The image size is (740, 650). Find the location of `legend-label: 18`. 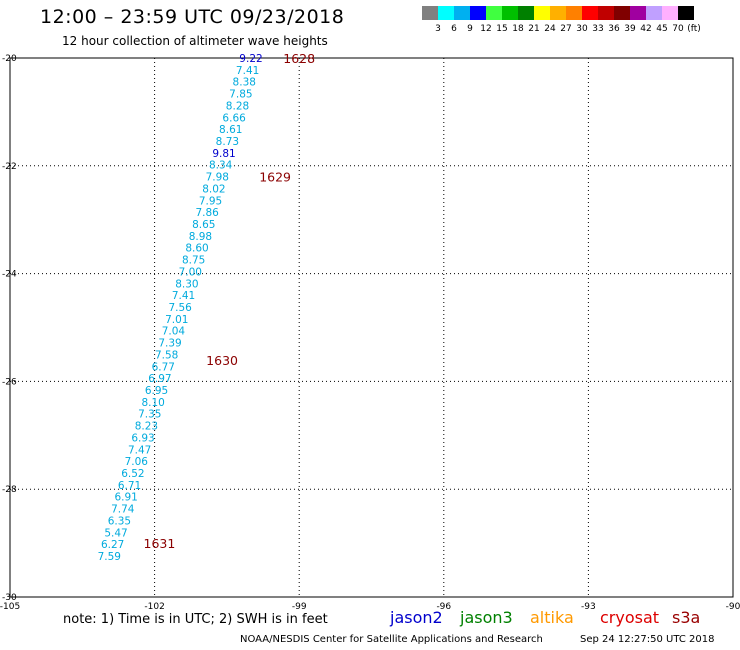

legend-label: 18 is located at coordinates (518, 29).